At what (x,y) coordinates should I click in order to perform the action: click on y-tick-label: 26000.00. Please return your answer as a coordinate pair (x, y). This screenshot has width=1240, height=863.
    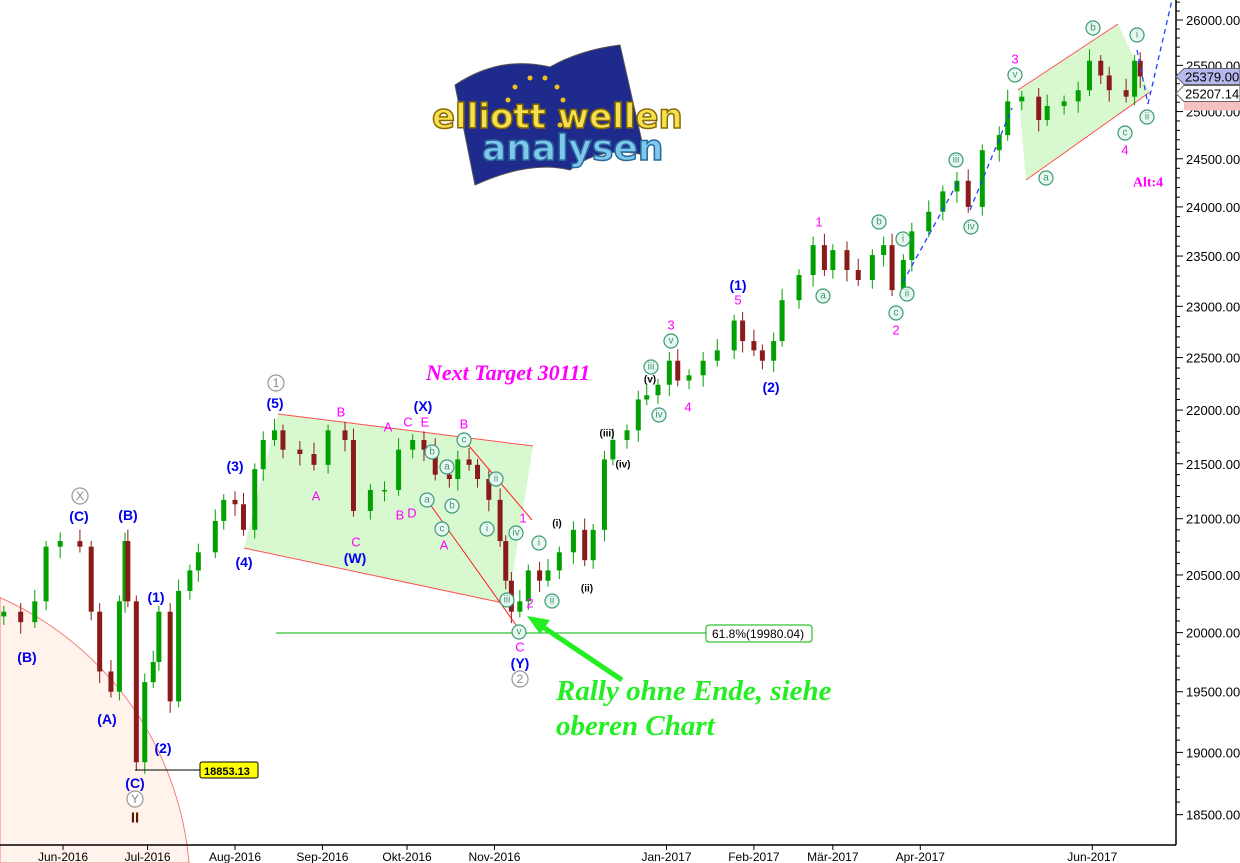
    Looking at the image, I should click on (1213, 20).